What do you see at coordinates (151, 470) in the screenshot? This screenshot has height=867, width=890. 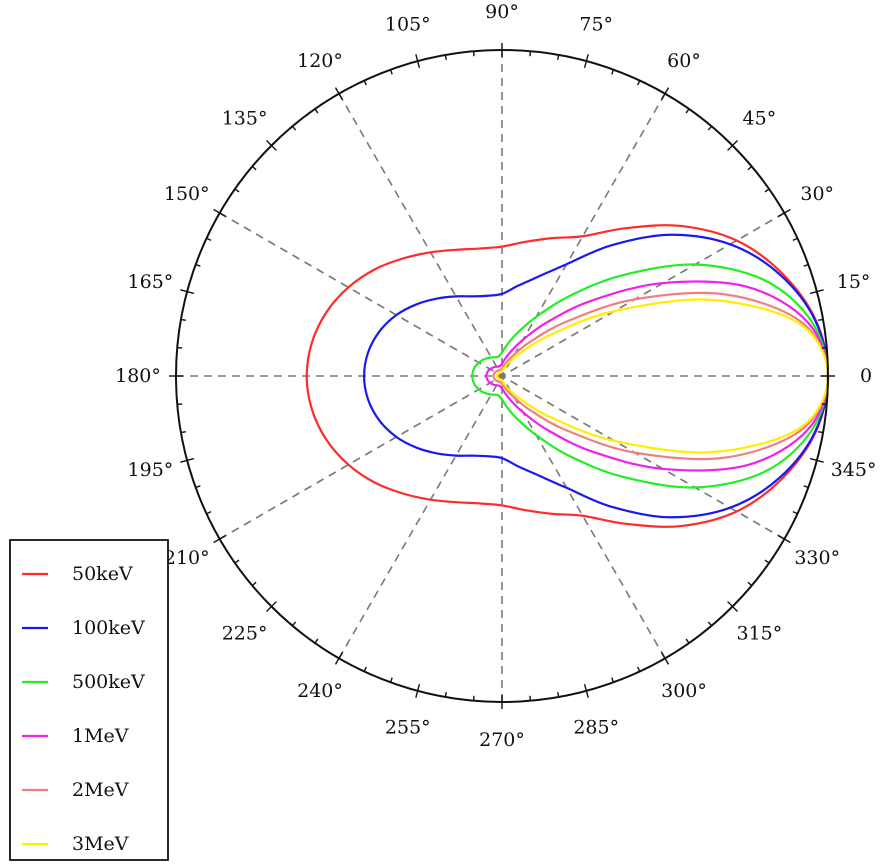 I see `angle-label-195: 195°` at bounding box center [151, 470].